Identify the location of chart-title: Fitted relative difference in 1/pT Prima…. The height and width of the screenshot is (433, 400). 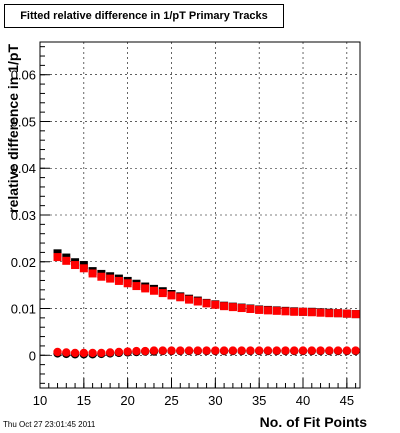
(144, 16).